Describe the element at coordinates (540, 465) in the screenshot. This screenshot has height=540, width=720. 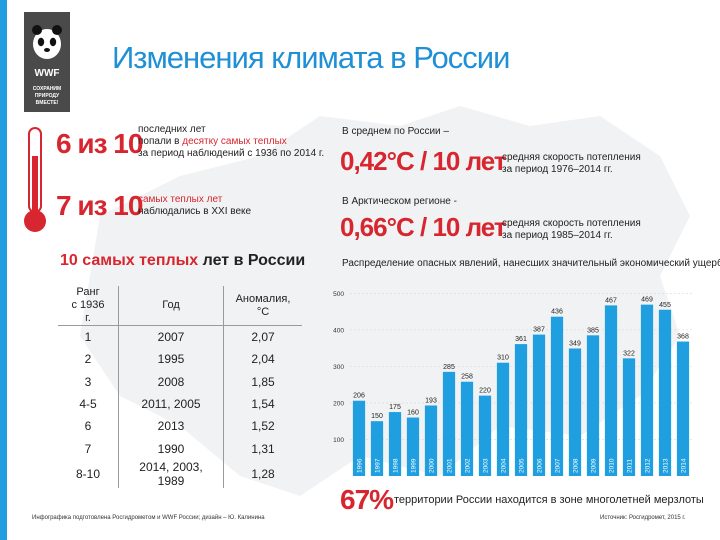
I see `x-category-label: 2006` at that location.